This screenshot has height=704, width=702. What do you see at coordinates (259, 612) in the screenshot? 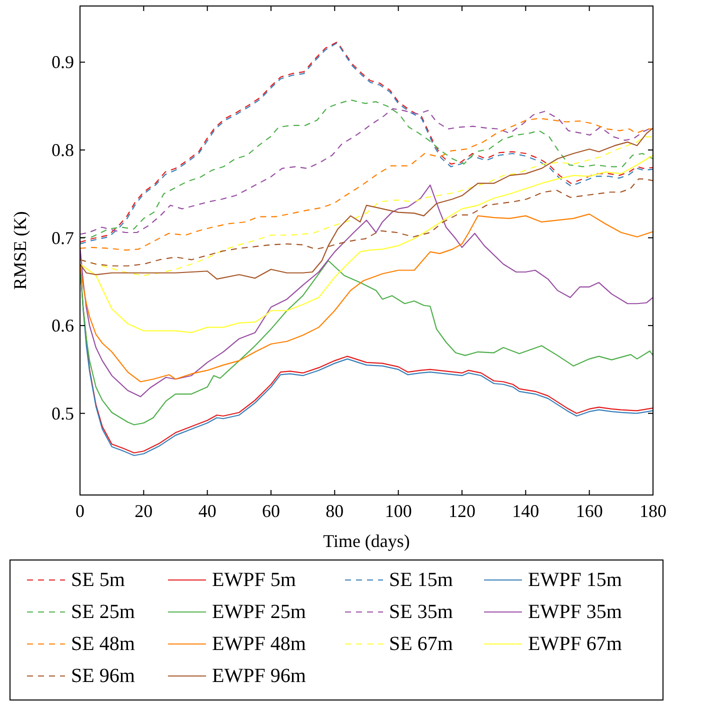
I see `legend-label: EWPF 25m` at bounding box center [259, 612].